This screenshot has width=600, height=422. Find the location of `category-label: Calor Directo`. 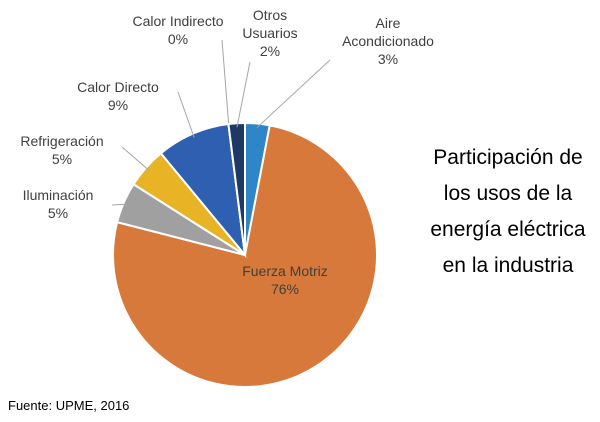

category-label: Calor Directo is located at coordinates (118, 87).